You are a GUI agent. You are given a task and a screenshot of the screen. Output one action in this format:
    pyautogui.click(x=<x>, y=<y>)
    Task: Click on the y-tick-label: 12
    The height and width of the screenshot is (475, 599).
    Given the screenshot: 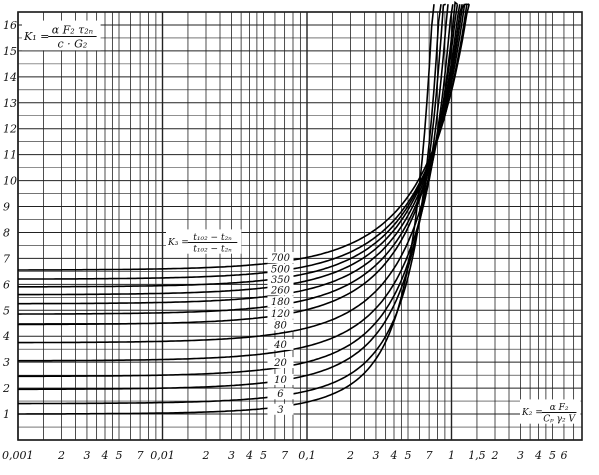 What is the action you would take?
    pyautogui.click(x=10, y=129)
    